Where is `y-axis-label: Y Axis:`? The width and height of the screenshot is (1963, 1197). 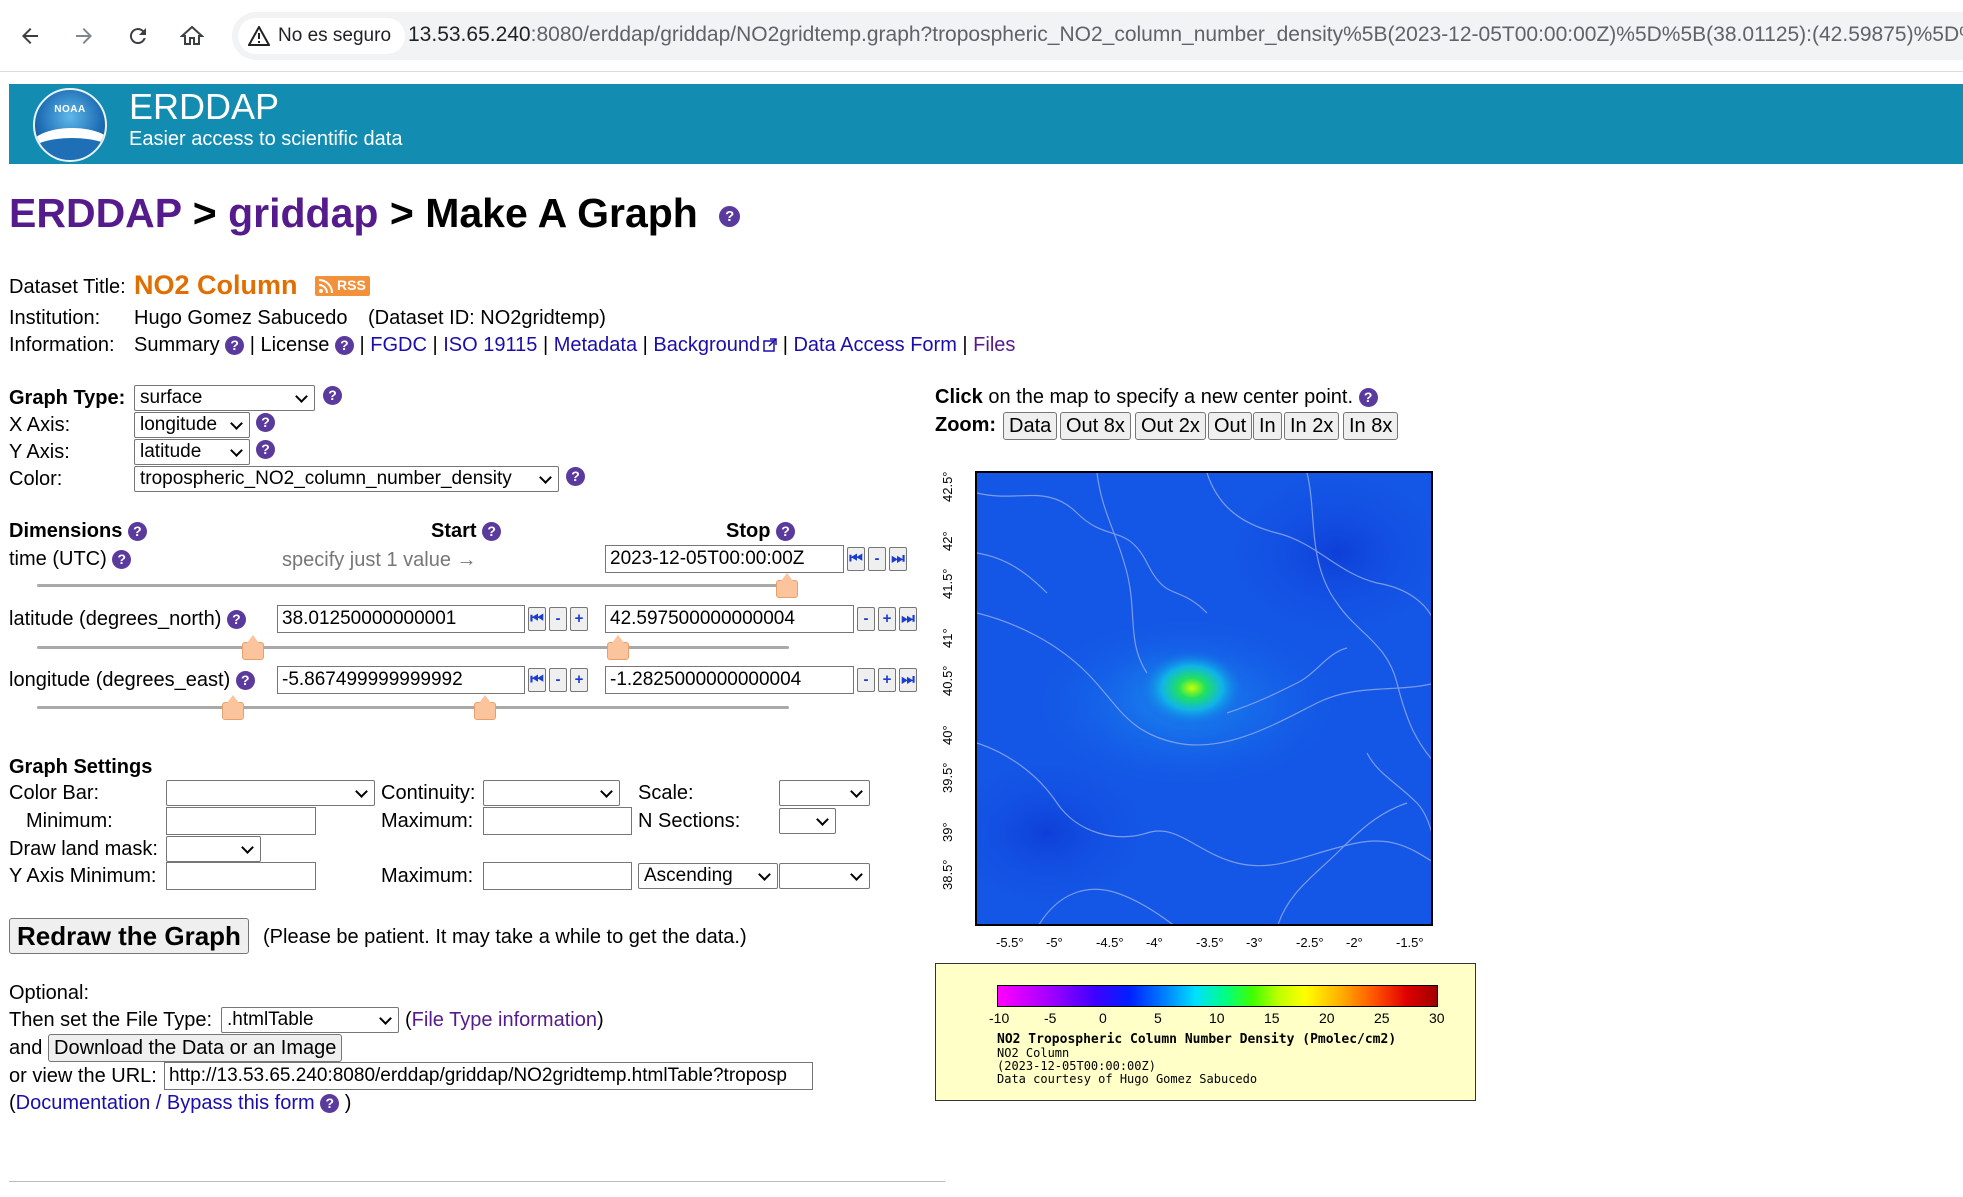
y-axis-label: Y Axis: is located at coordinates (39, 452).